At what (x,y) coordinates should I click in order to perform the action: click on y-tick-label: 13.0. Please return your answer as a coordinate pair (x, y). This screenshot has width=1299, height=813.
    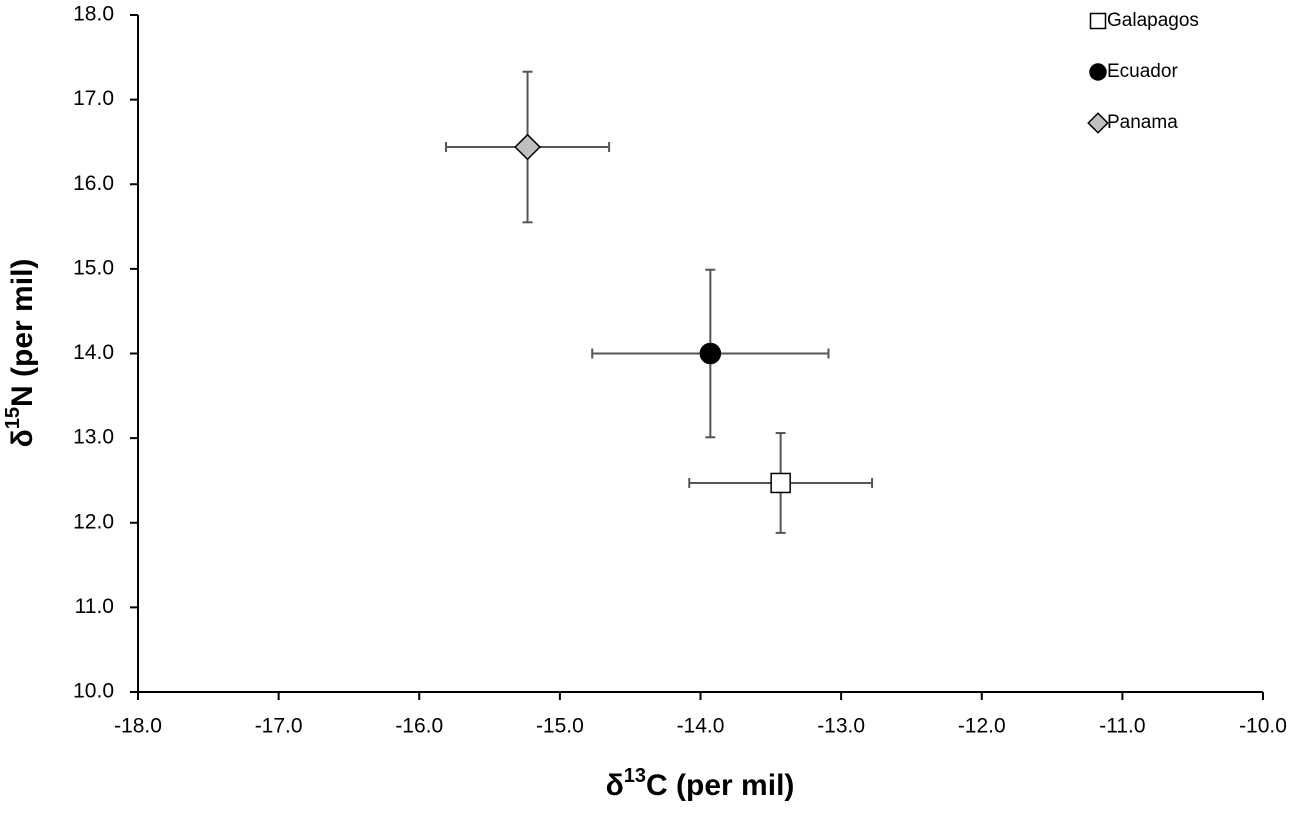
    Looking at the image, I should click on (93, 437).